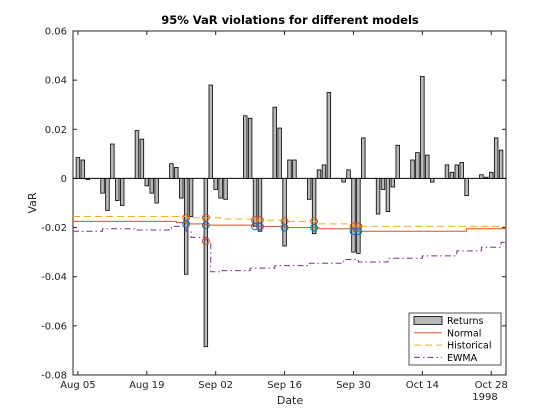 The image size is (560, 420). I want to click on y-axis-label: VaR, so click(32, 202).